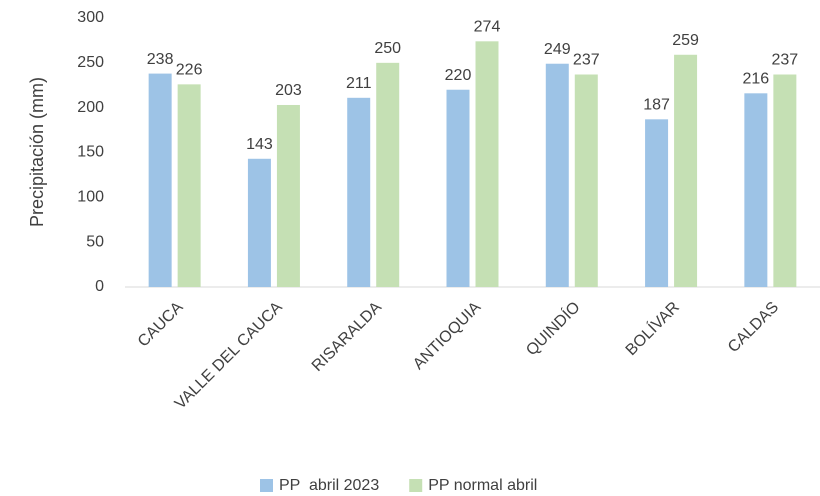 Image resolution: width=820 pixels, height=496 pixels. Describe the element at coordinates (90, 197) in the screenshot. I see `y-tick-label: 100` at that location.